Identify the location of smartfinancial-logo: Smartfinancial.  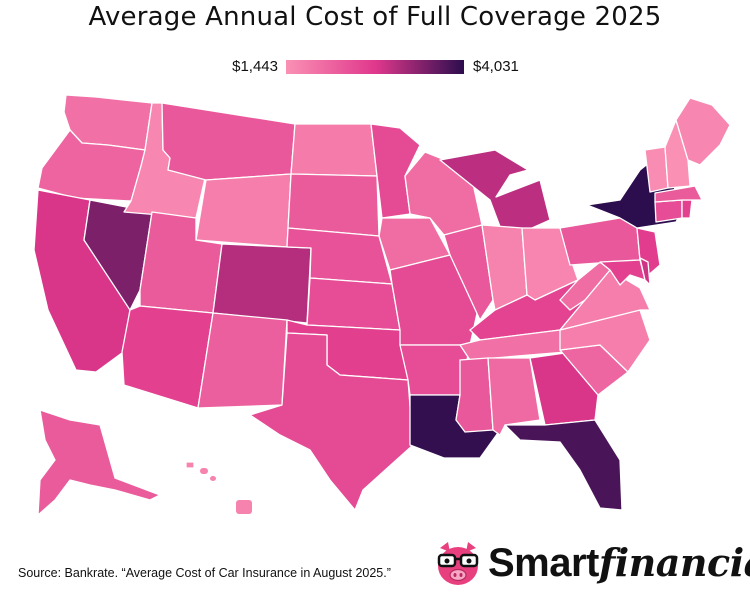
(591, 564).